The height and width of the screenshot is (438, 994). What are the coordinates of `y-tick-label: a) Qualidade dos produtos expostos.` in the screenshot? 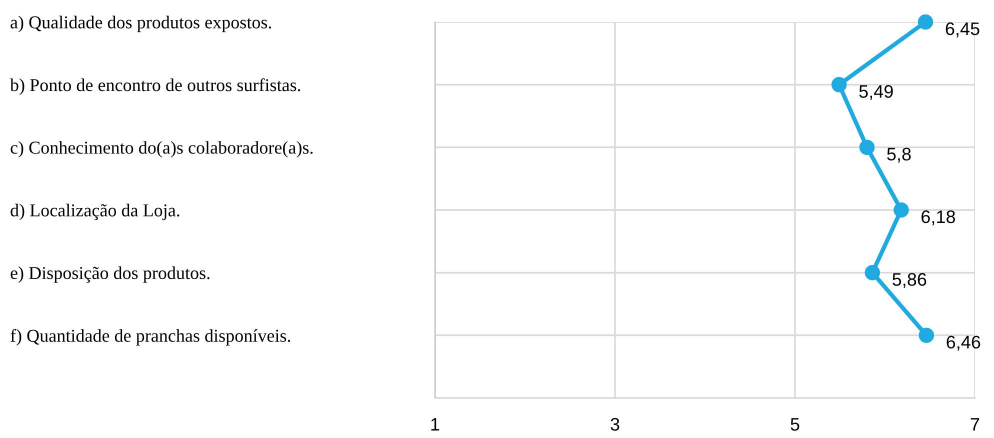 It's located at (141, 24).